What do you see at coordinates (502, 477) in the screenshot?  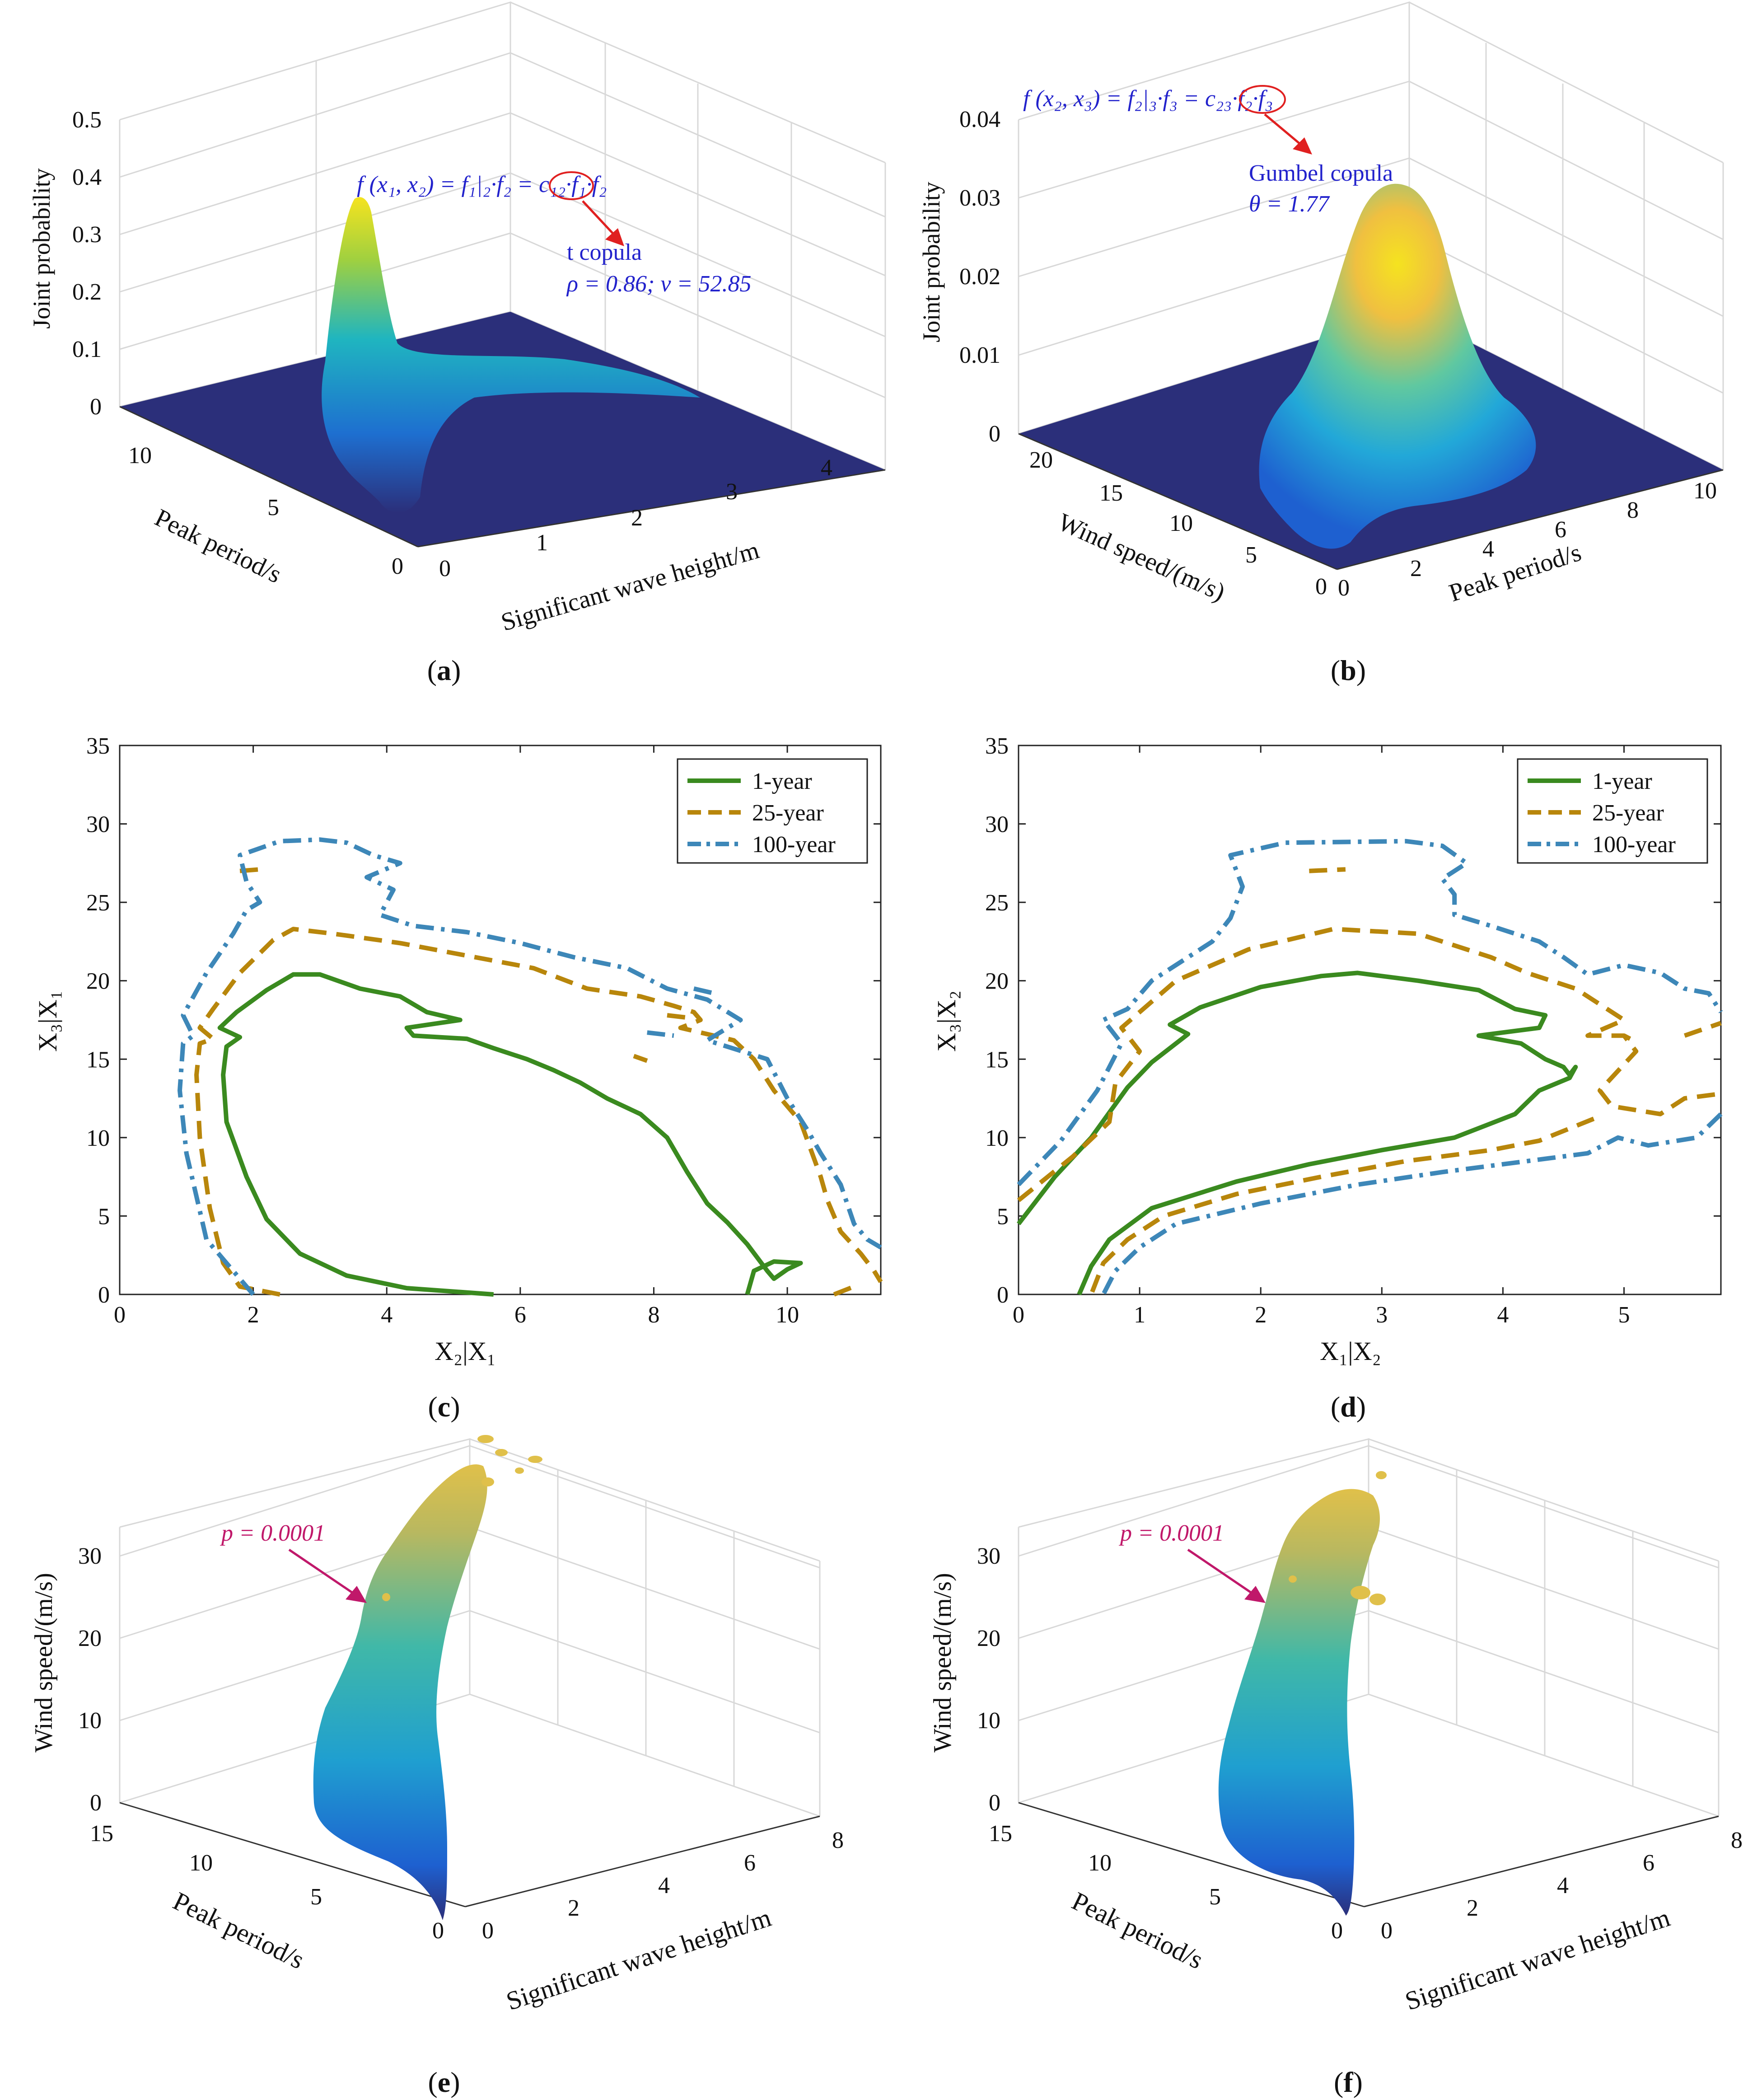 I see `panel-a-axis-lines` at bounding box center [502, 477].